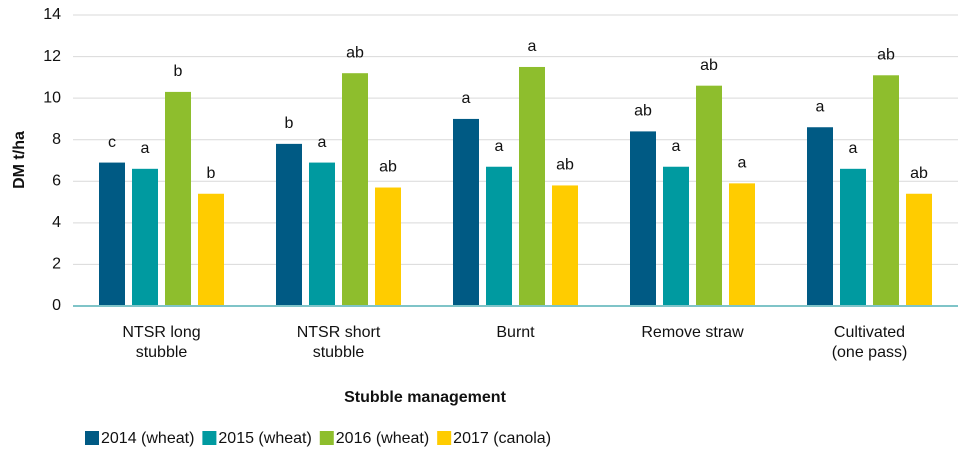  I want to click on x-tick-label: NTSR long stubble, so click(161, 342).